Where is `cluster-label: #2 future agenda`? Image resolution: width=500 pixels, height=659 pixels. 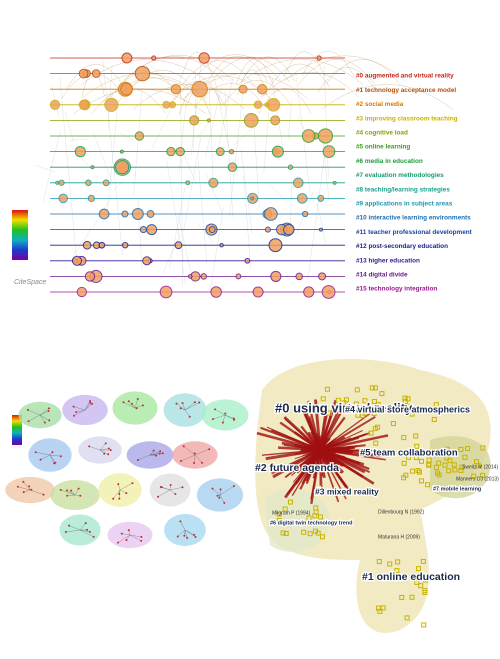
cluster-label: #2 future agenda is located at coordinates (297, 468).